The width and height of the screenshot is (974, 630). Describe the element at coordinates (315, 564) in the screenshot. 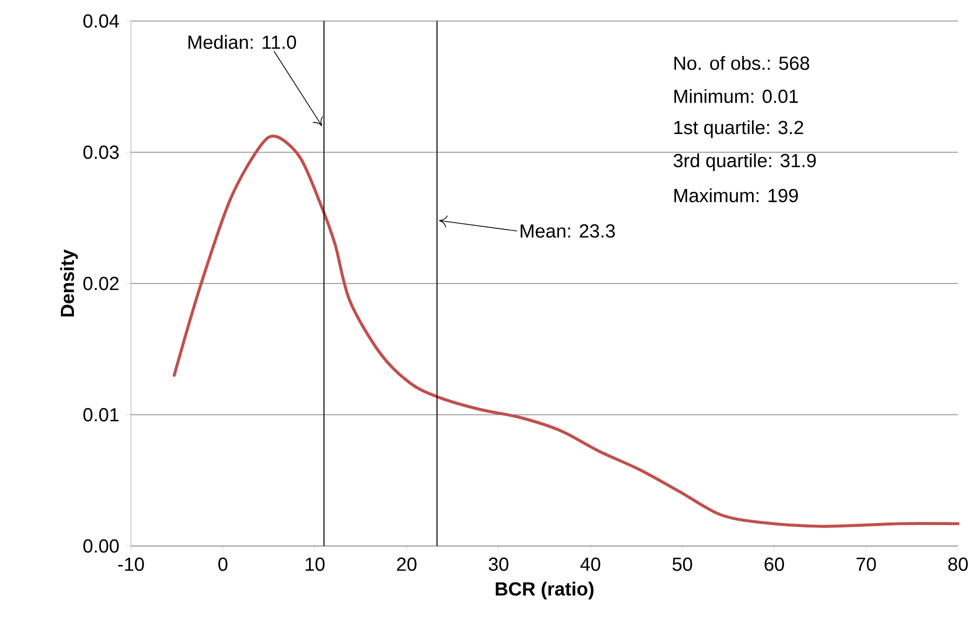

I see `x-tick-label: 10` at that location.